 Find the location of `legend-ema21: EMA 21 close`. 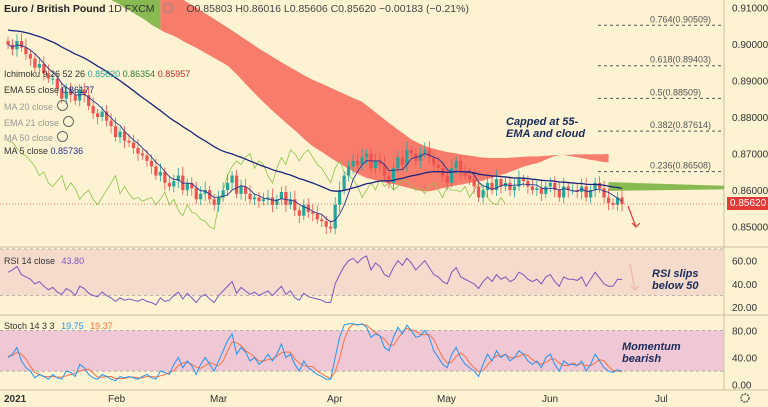

legend-ema21: EMA 21 close is located at coordinates (39, 122).